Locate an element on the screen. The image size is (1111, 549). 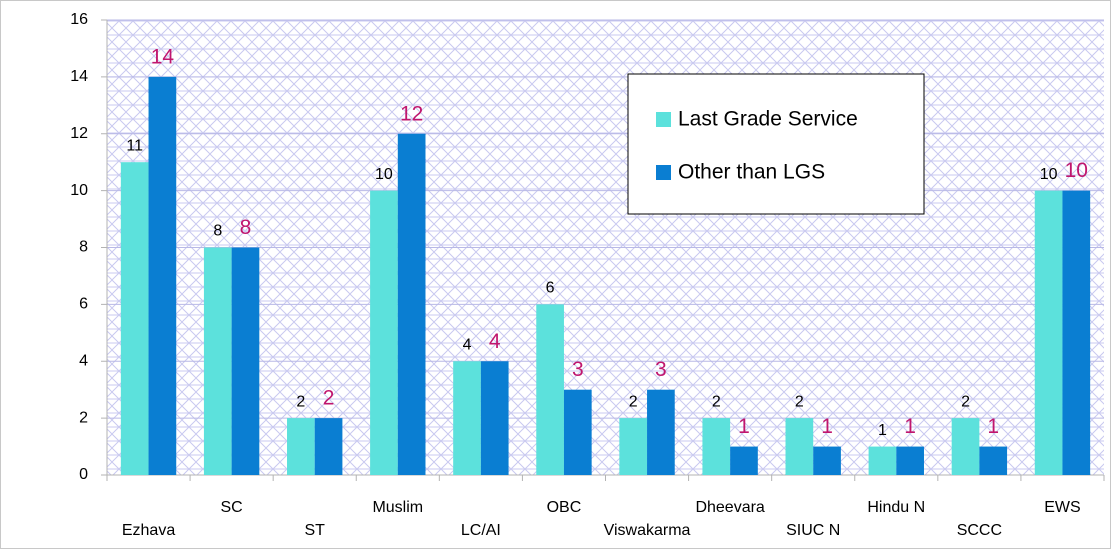
x-tick-label: OBC is located at coordinates (564, 507).